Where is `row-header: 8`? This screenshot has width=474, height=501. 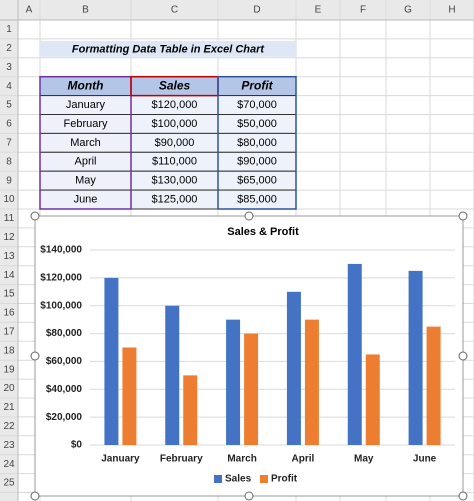
row-header: 8 is located at coordinates (9, 161).